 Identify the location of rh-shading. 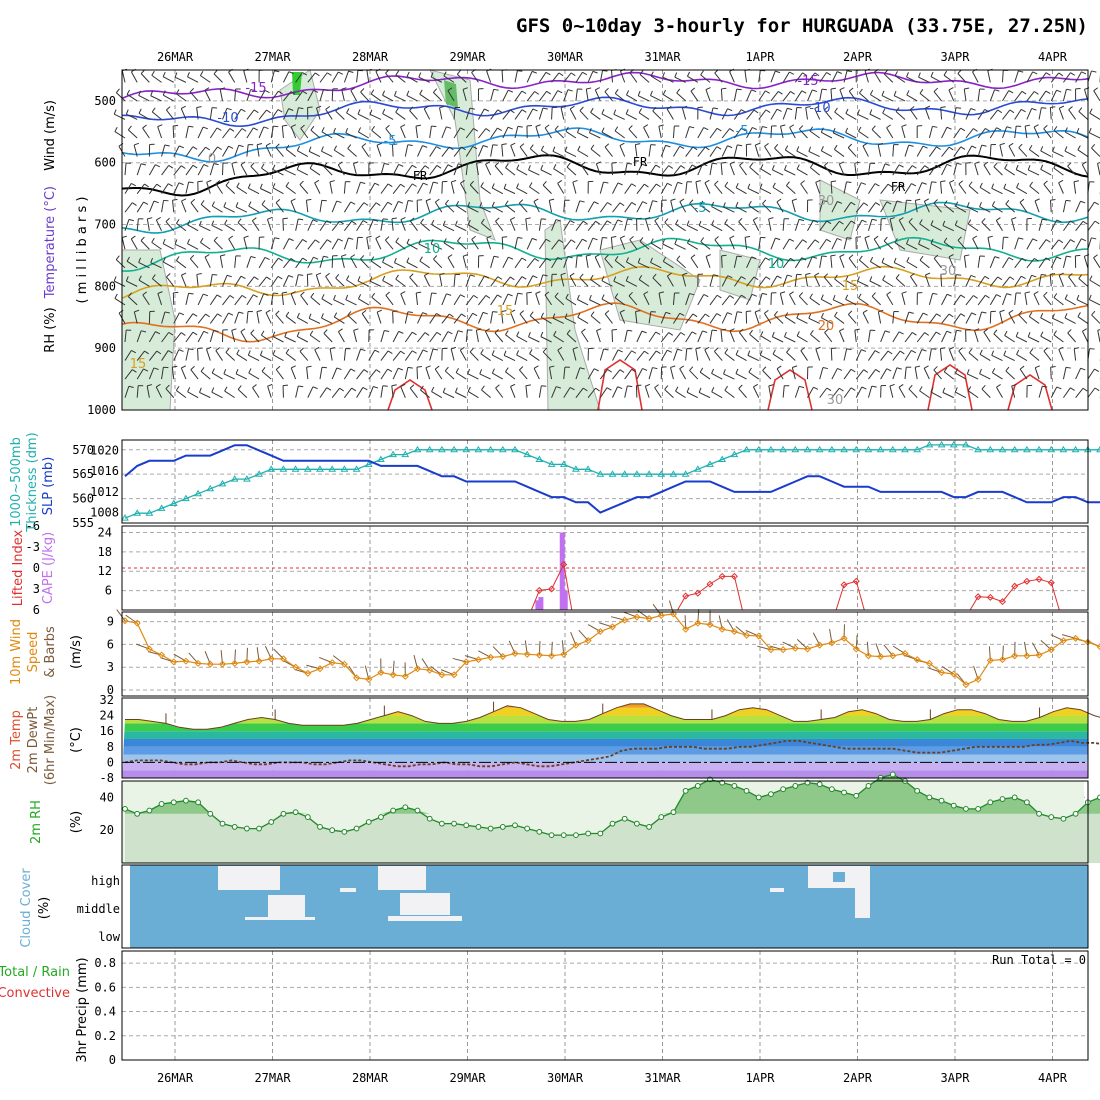
(300, 105).